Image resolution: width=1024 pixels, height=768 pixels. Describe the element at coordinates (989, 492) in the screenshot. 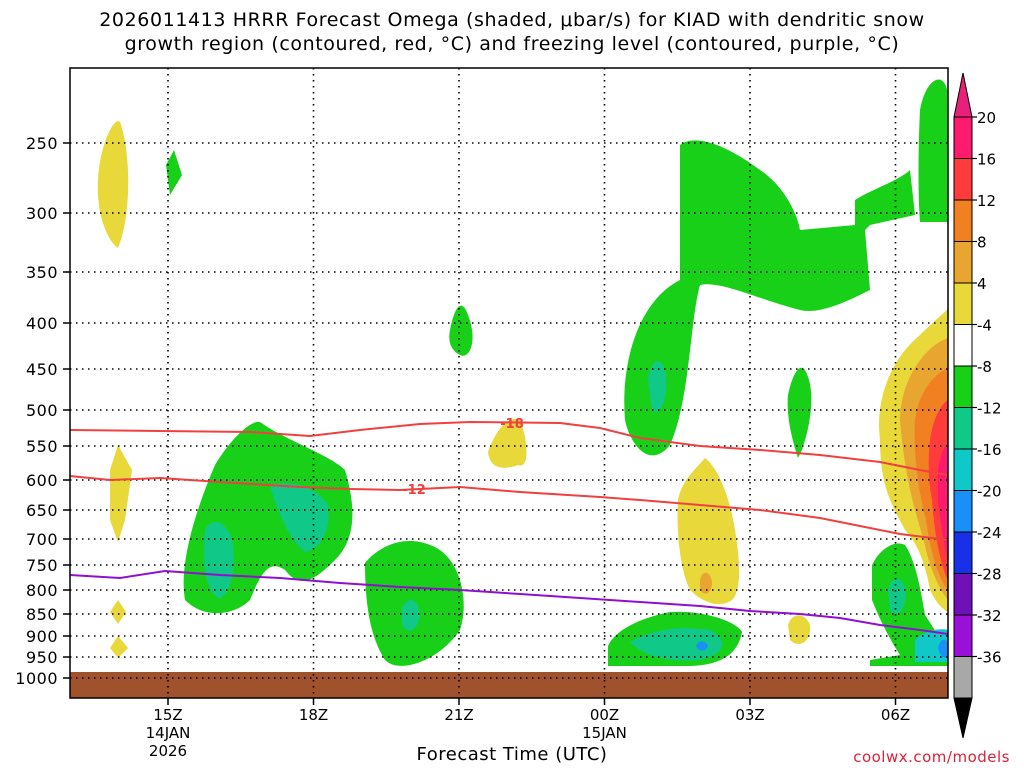

I see `colorbar-label-9: -20` at that location.